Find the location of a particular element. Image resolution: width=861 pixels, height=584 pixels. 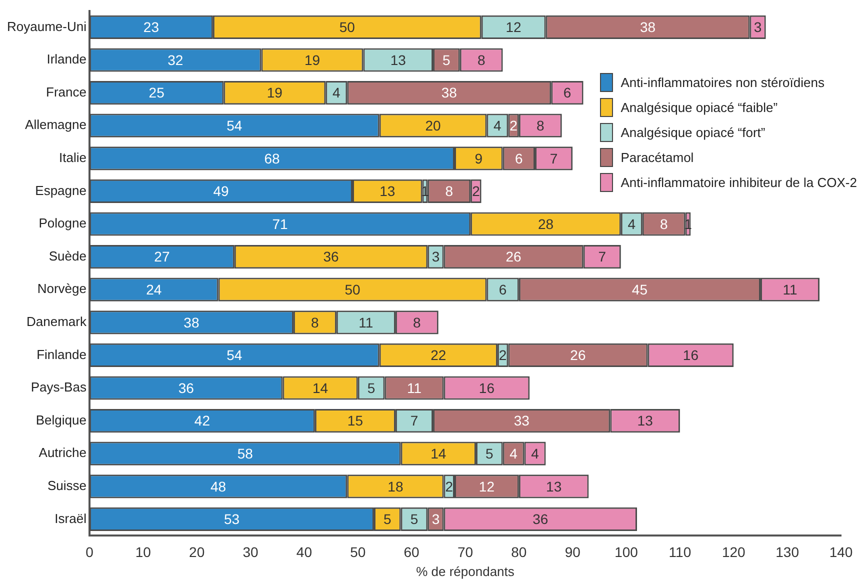

data-label: 32 is located at coordinates (176, 60).